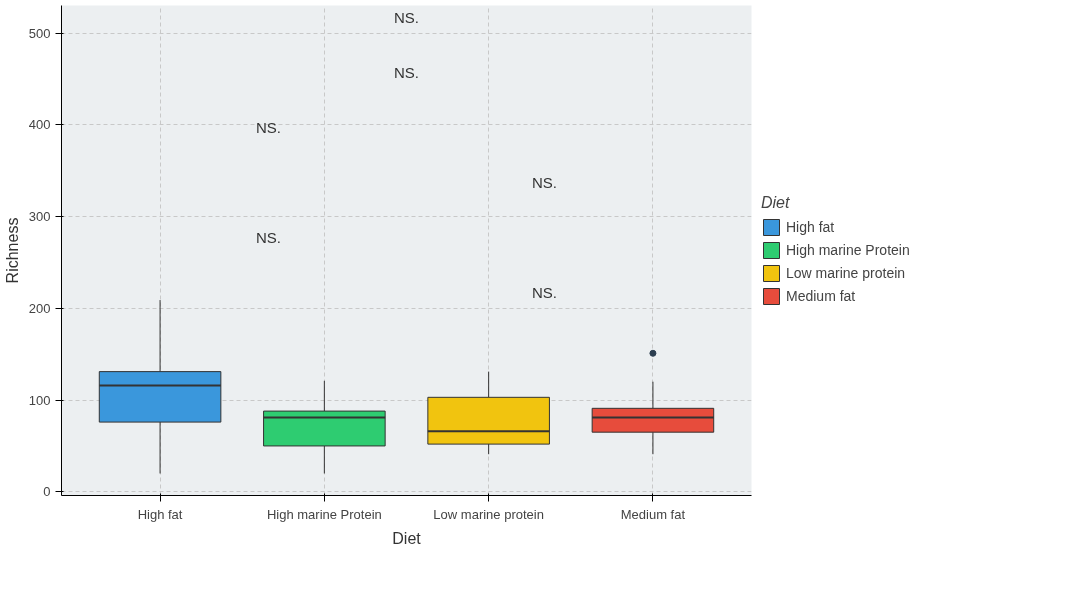 This screenshot has height=598, width=1080. I want to click on x-axis-title: Diet, so click(407, 538).